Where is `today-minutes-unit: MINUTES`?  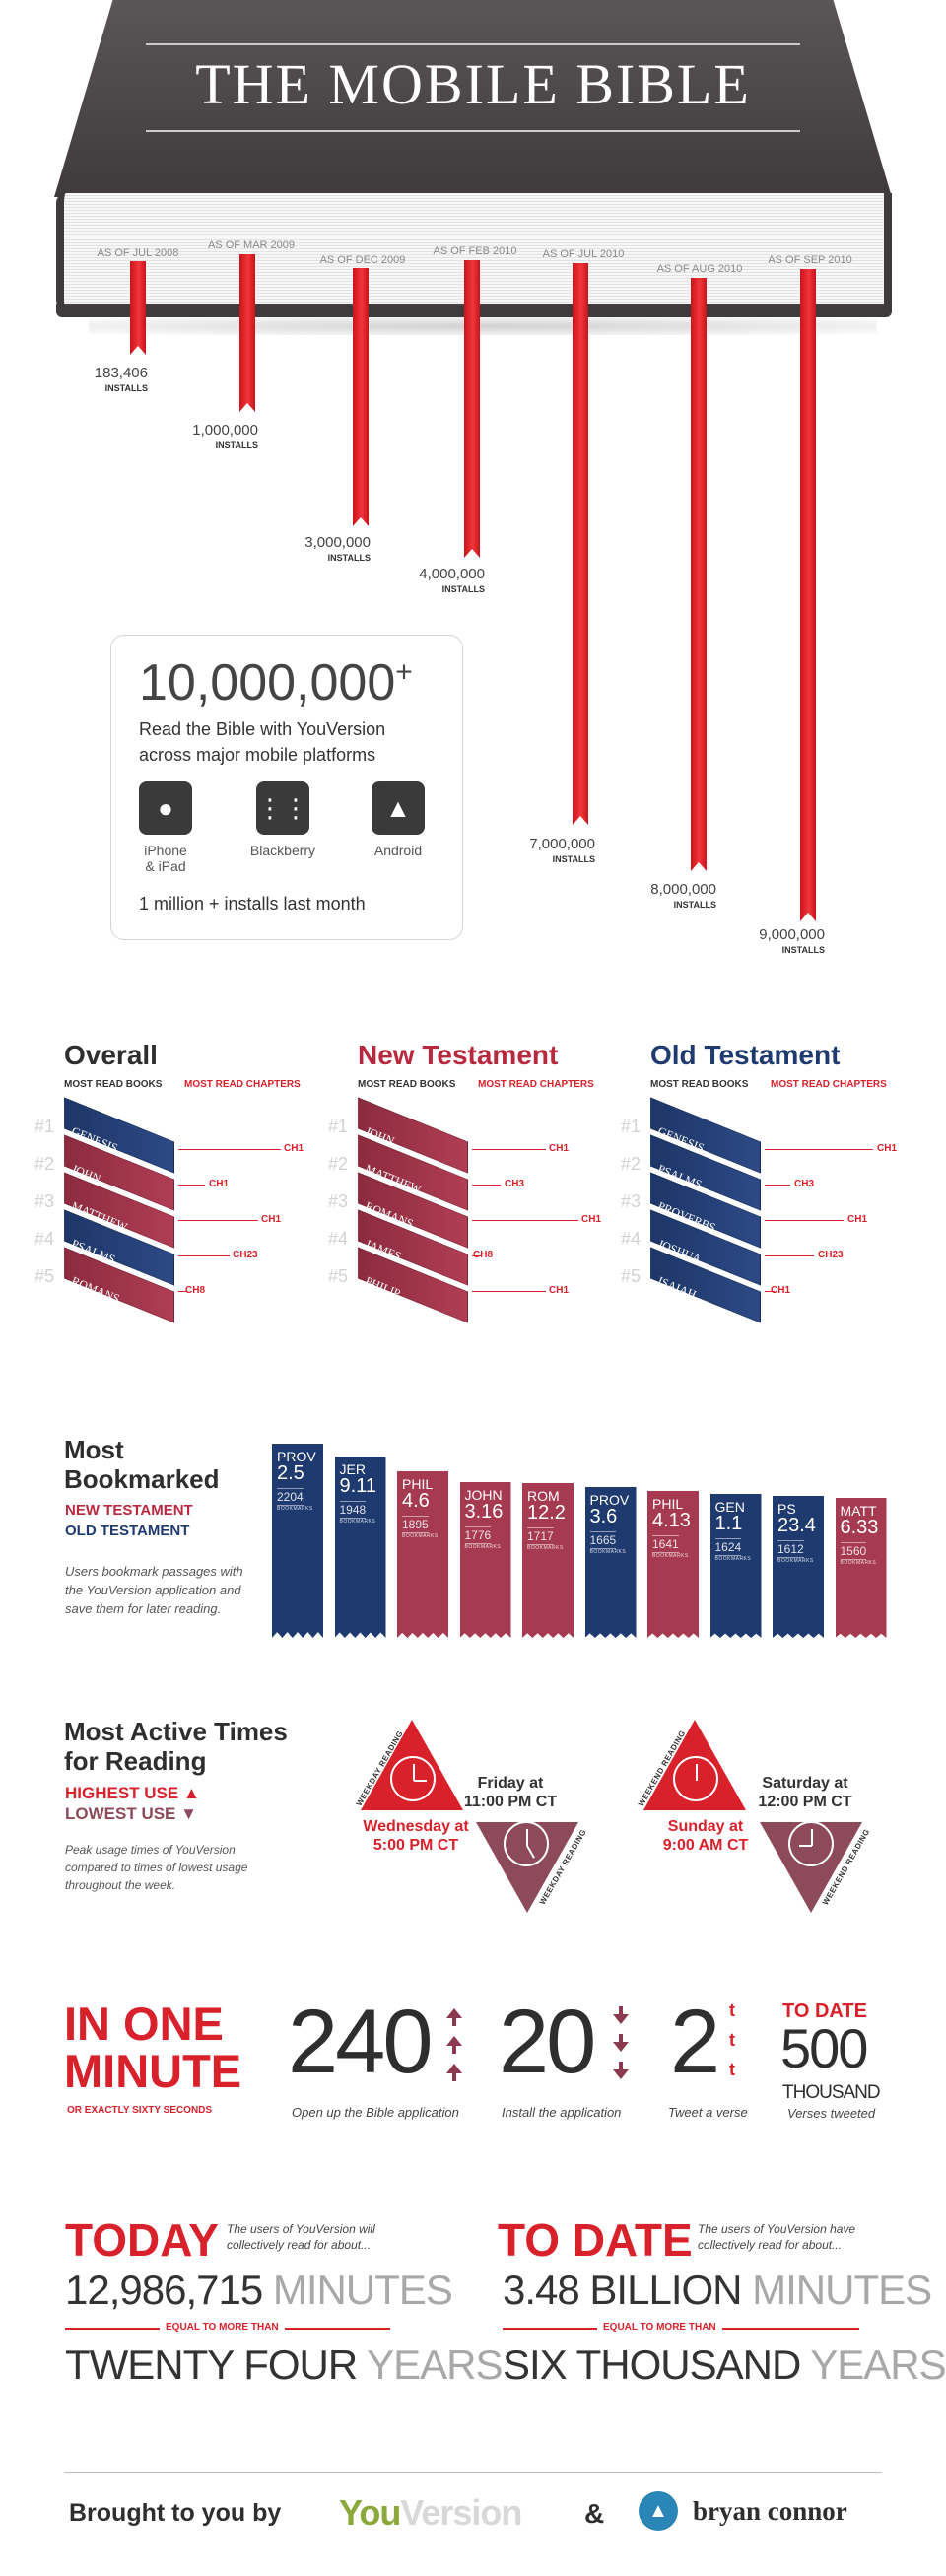
today-minutes-unit: MINUTES is located at coordinates (362, 2290).